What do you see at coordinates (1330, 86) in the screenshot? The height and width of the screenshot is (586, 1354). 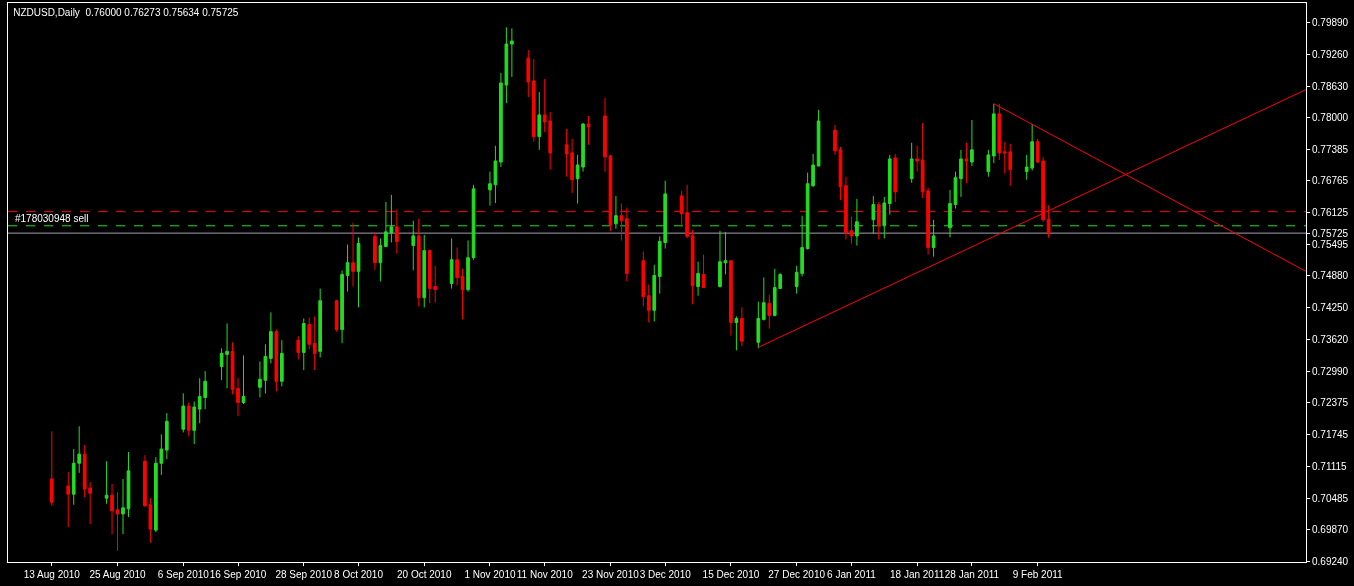 I see `y-tick-label: 0.78630` at bounding box center [1330, 86].